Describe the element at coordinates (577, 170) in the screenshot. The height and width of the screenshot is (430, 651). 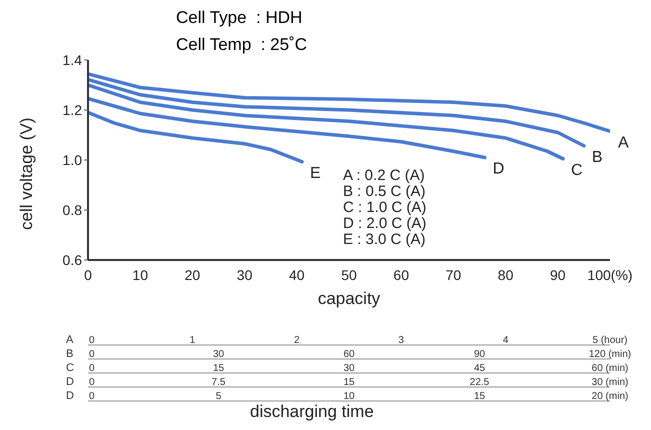
I see `series-label: C` at that location.